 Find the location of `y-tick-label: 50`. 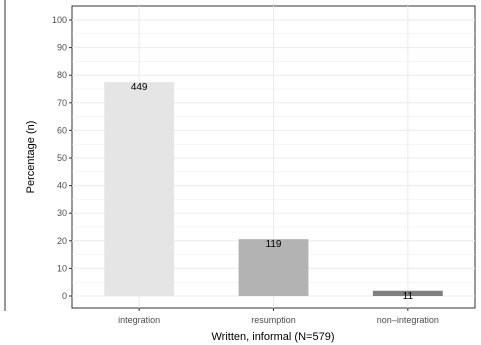

y-tick-label: 50 is located at coordinates (62, 158).